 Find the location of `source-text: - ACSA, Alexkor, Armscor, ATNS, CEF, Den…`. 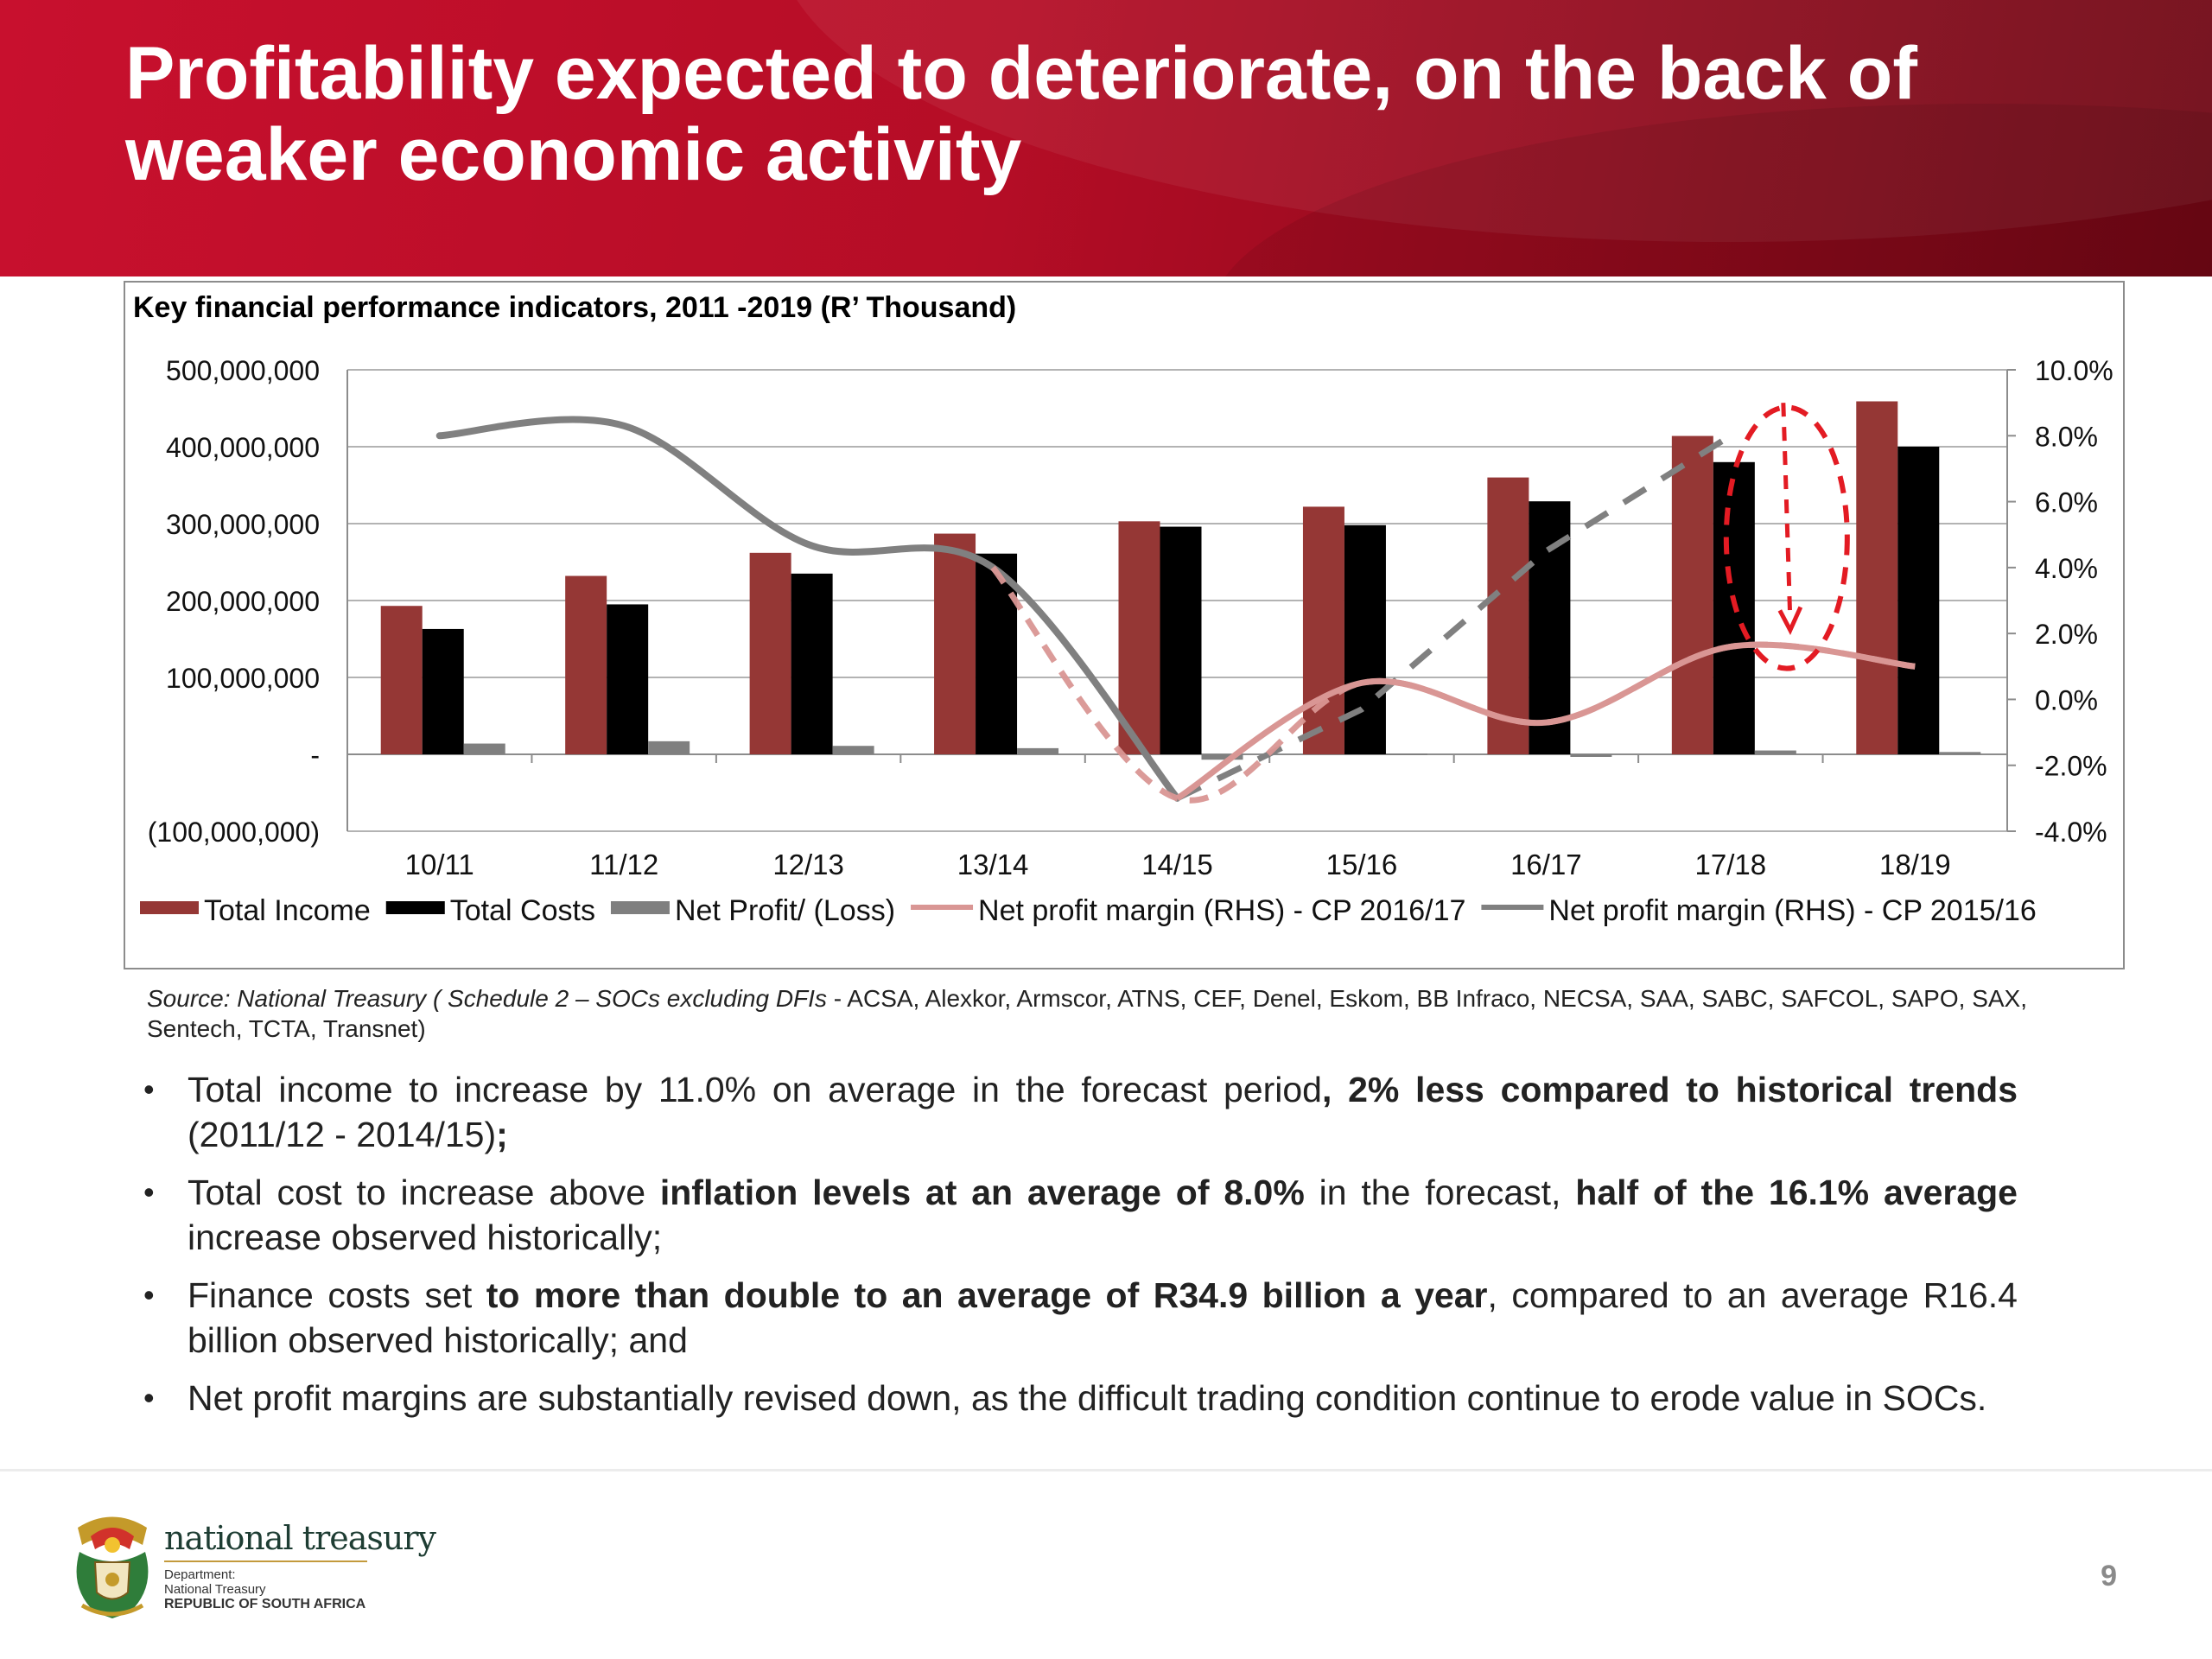

source-text: - ACSA, Alexkor, Armscor, ATNS, CEF, Den… is located at coordinates (1087, 1013).